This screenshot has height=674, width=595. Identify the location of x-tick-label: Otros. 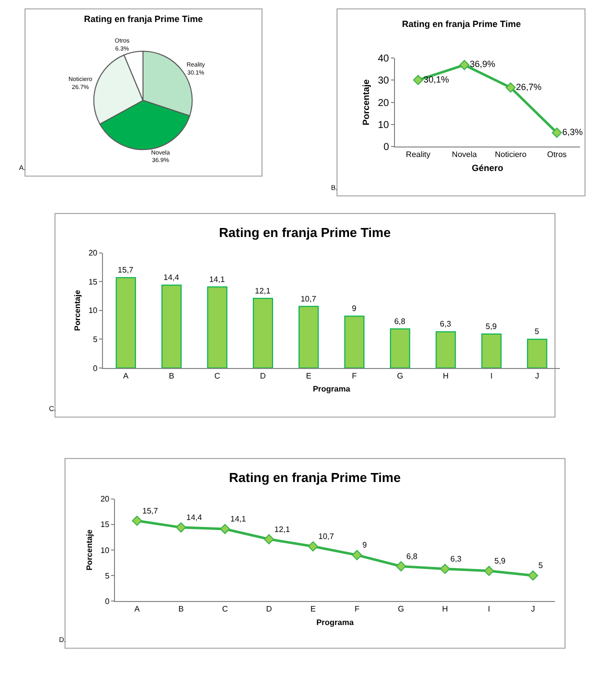
(557, 155).